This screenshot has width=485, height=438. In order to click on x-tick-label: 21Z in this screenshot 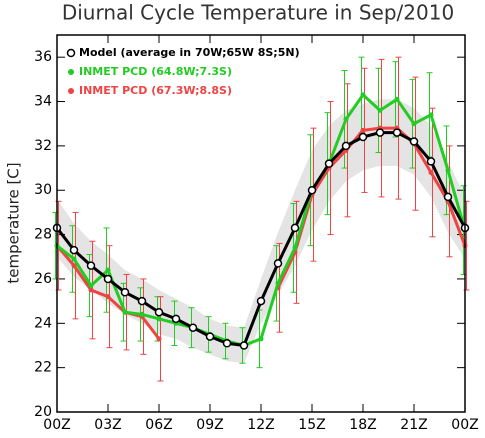, I will do `click(413, 425)`.